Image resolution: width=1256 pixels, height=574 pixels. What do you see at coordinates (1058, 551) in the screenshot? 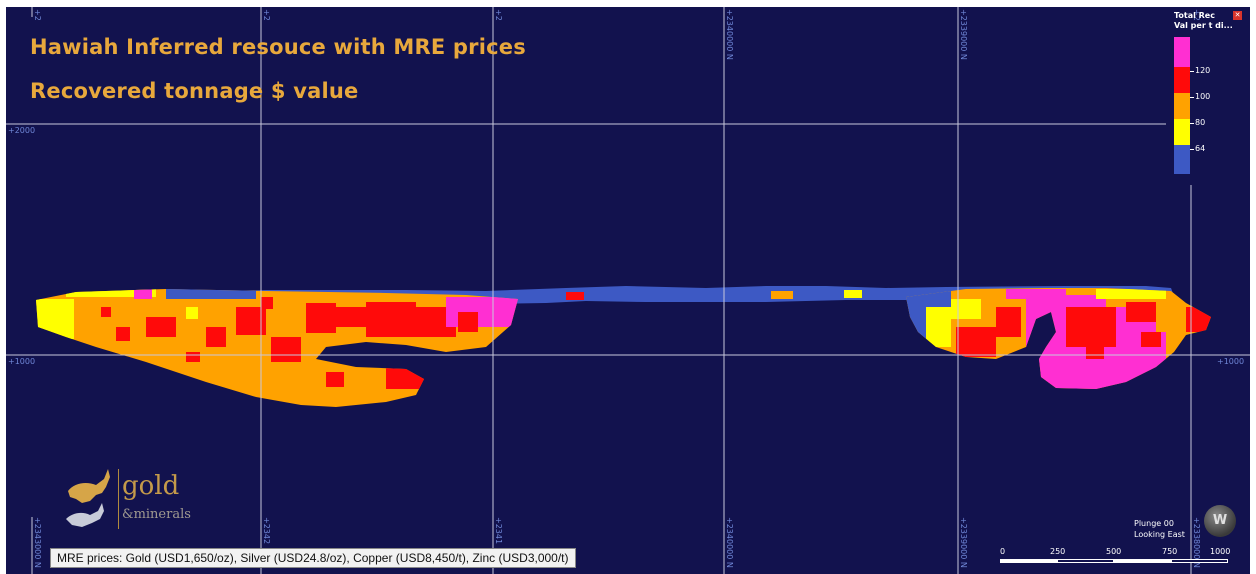
I see `scale-label: 250` at bounding box center [1058, 551].